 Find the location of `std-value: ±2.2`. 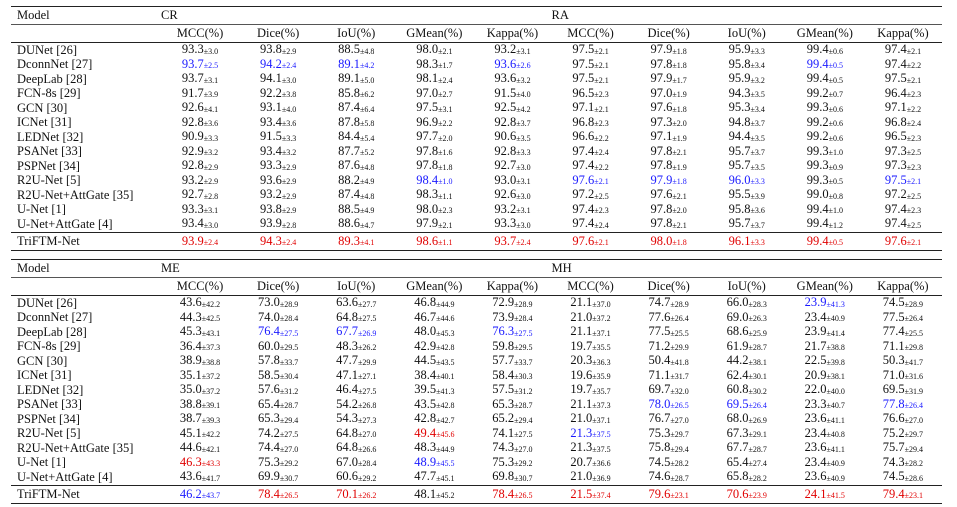

std-value: ±2.2 is located at coordinates (914, 65).